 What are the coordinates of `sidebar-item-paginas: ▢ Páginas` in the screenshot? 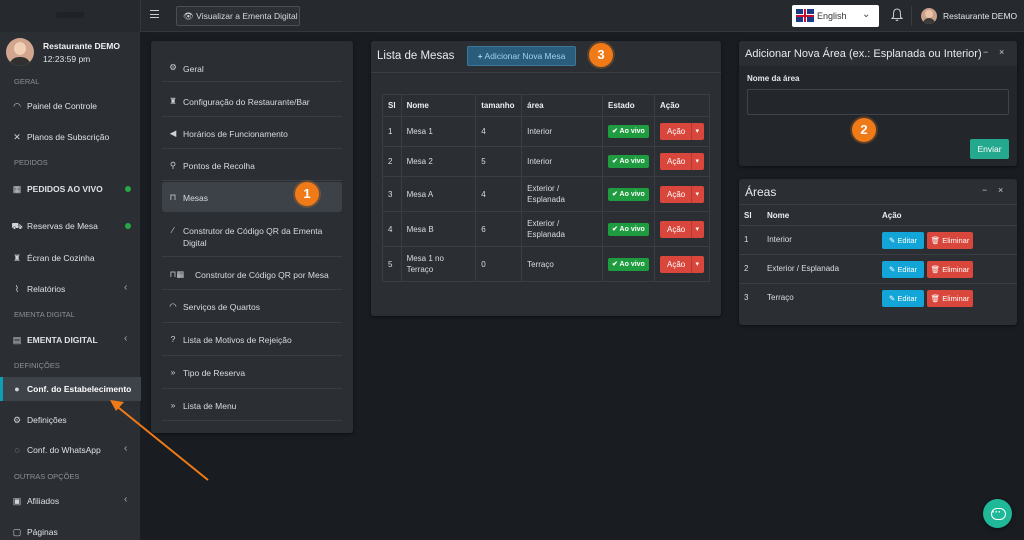 It's located at (70, 530).